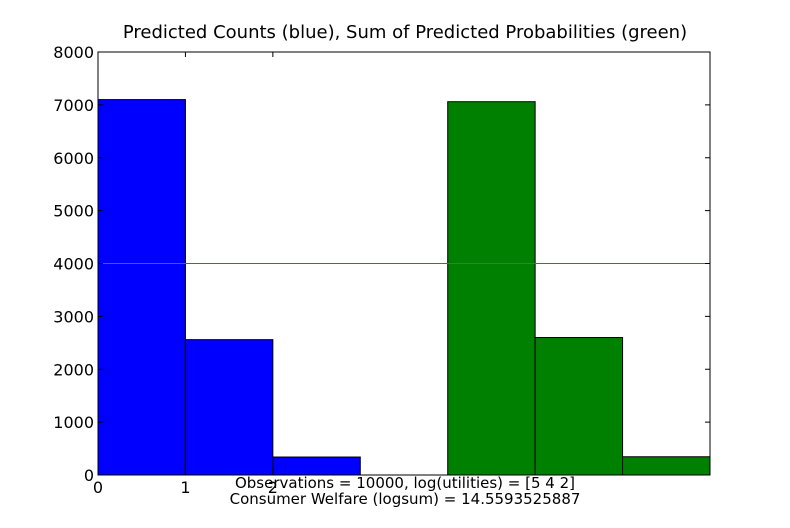  I want to click on y-tick-label: 2000, so click(73, 369).